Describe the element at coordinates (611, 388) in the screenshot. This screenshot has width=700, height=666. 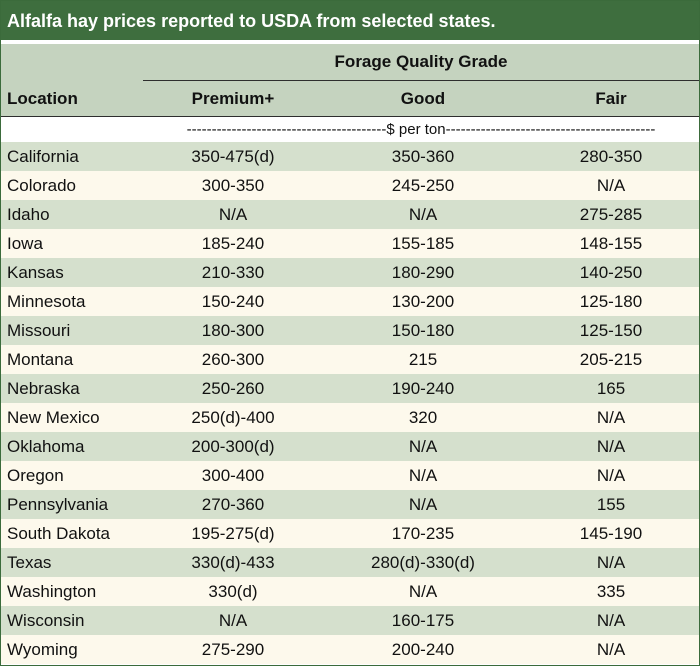
I see `fair-price-cell: 165` at that location.